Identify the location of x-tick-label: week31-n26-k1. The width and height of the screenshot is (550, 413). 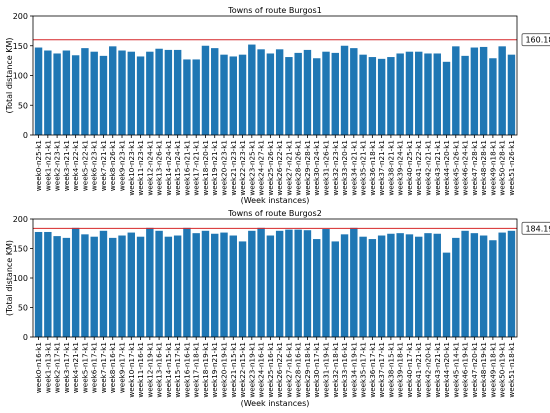
(325, 168).